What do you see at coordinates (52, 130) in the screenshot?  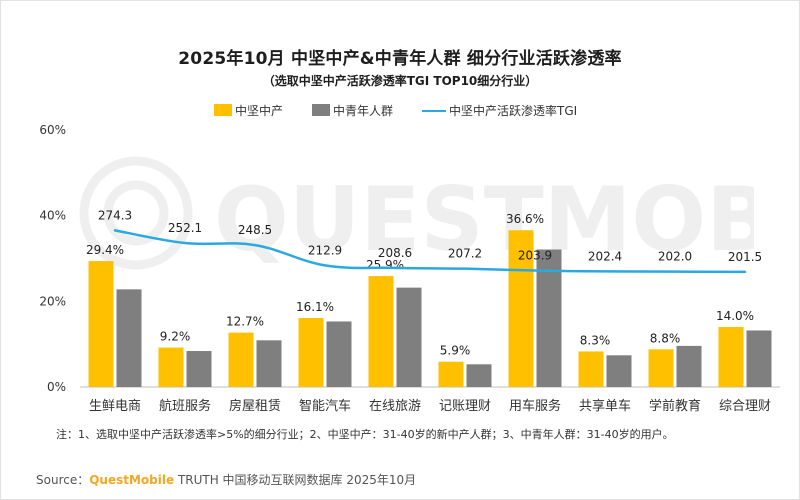 I see `y-tick-label: 60%` at bounding box center [52, 130].